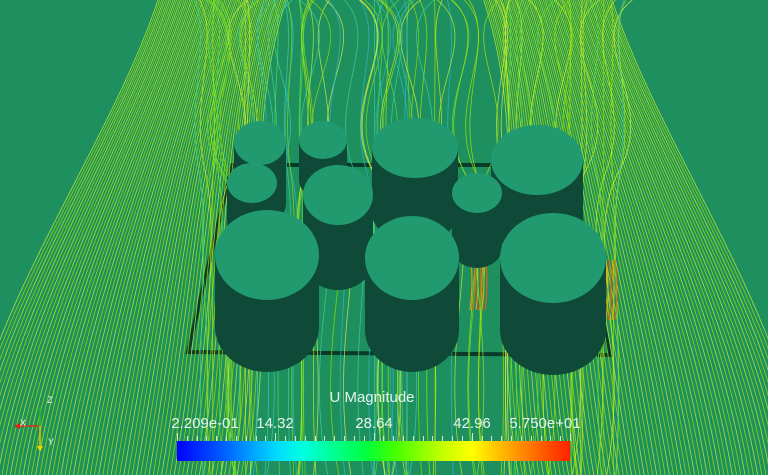 The height and width of the screenshot is (475, 768). I want to click on colorbar, so click(373, 451).